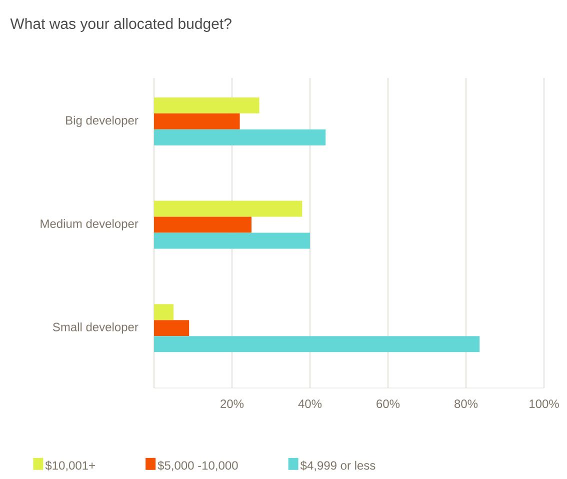  Describe the element at coordinates (70, 466) in the screenshot. I see `legend-label: $10,001+` at that location.